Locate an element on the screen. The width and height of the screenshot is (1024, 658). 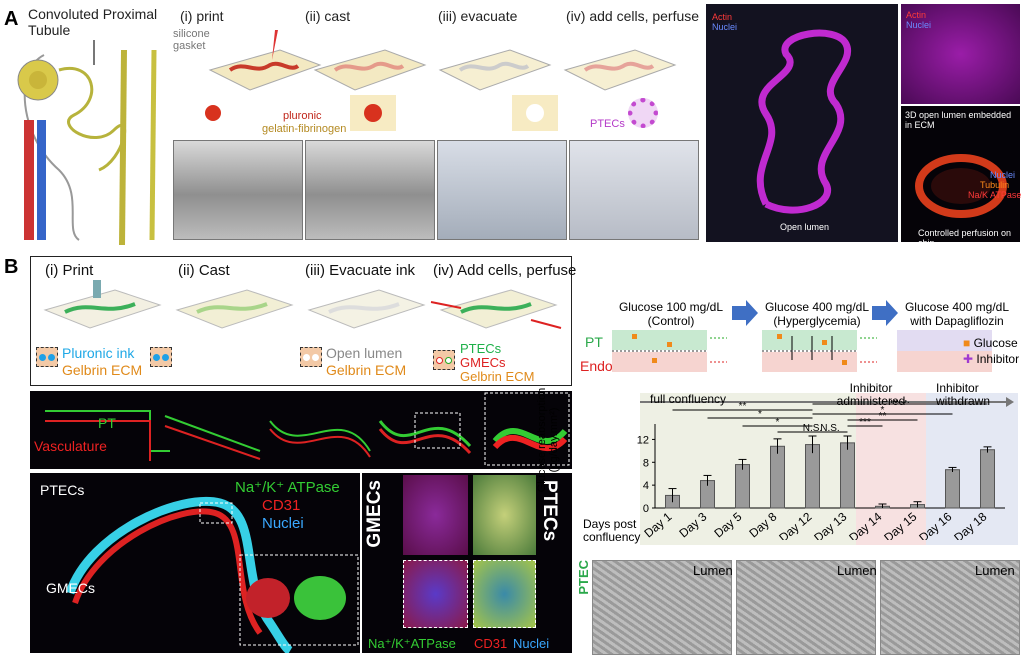
gmecs-stain-label: GMECs is located at coordinates (70, 588).